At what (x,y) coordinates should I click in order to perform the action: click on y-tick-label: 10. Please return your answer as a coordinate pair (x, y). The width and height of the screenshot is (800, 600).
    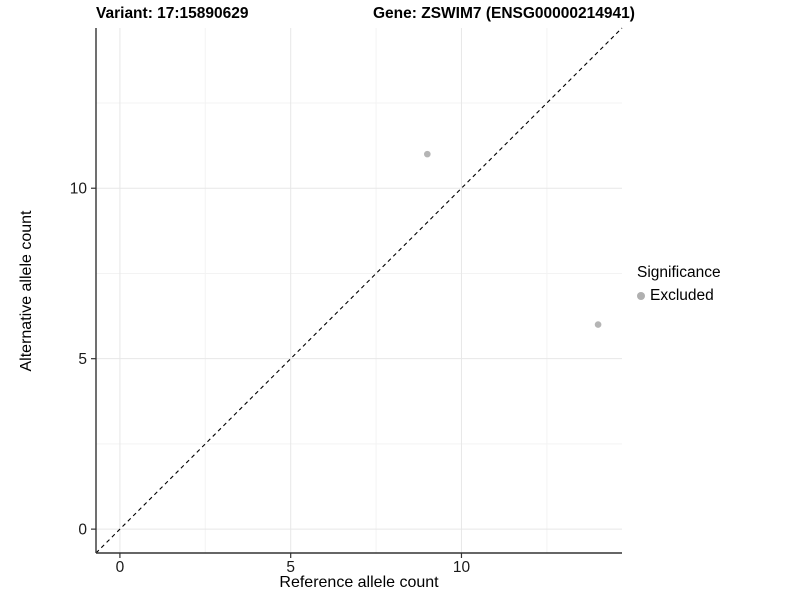
    Looking at the image, I should click on (79, 189).